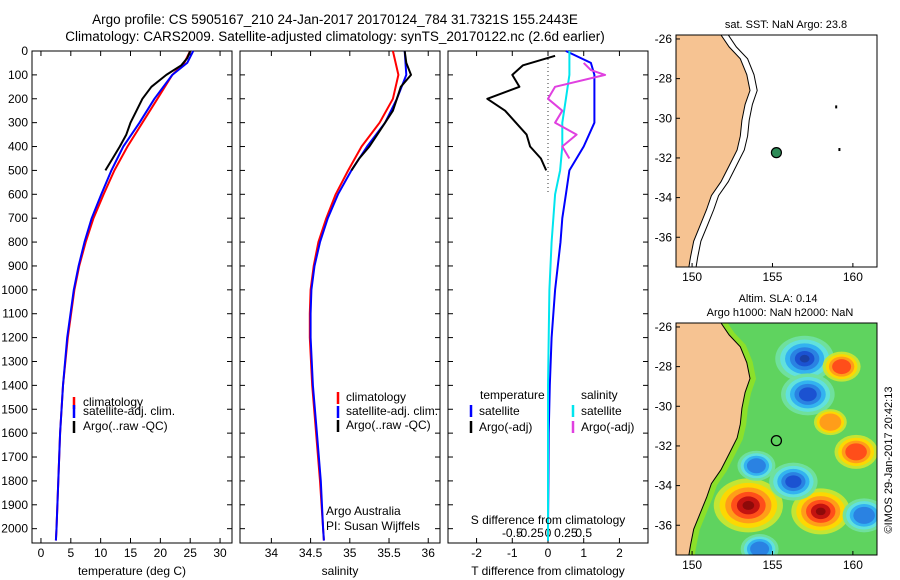 The height and width of the screenshot is (580, 900). What do you see at coordinates (505, 427) in the screenshot?
I see `legend-label-temp-argo: Argo(-adj)` at bounding box center [505, 427].